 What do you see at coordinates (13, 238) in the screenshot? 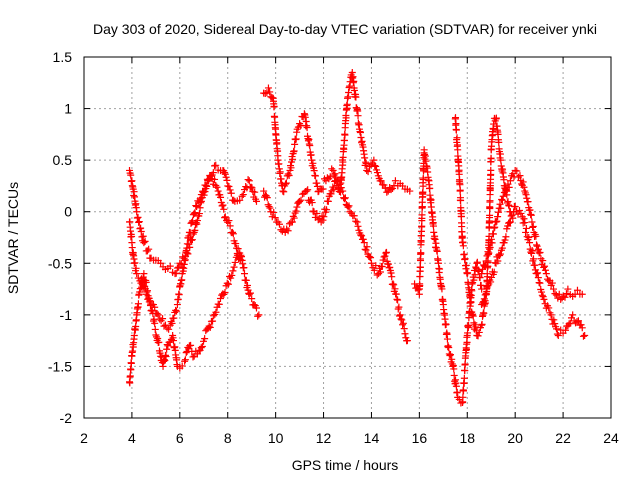
I see `y-axis-label: SDTVAR / TECUs` at bounding box center [13, 238].